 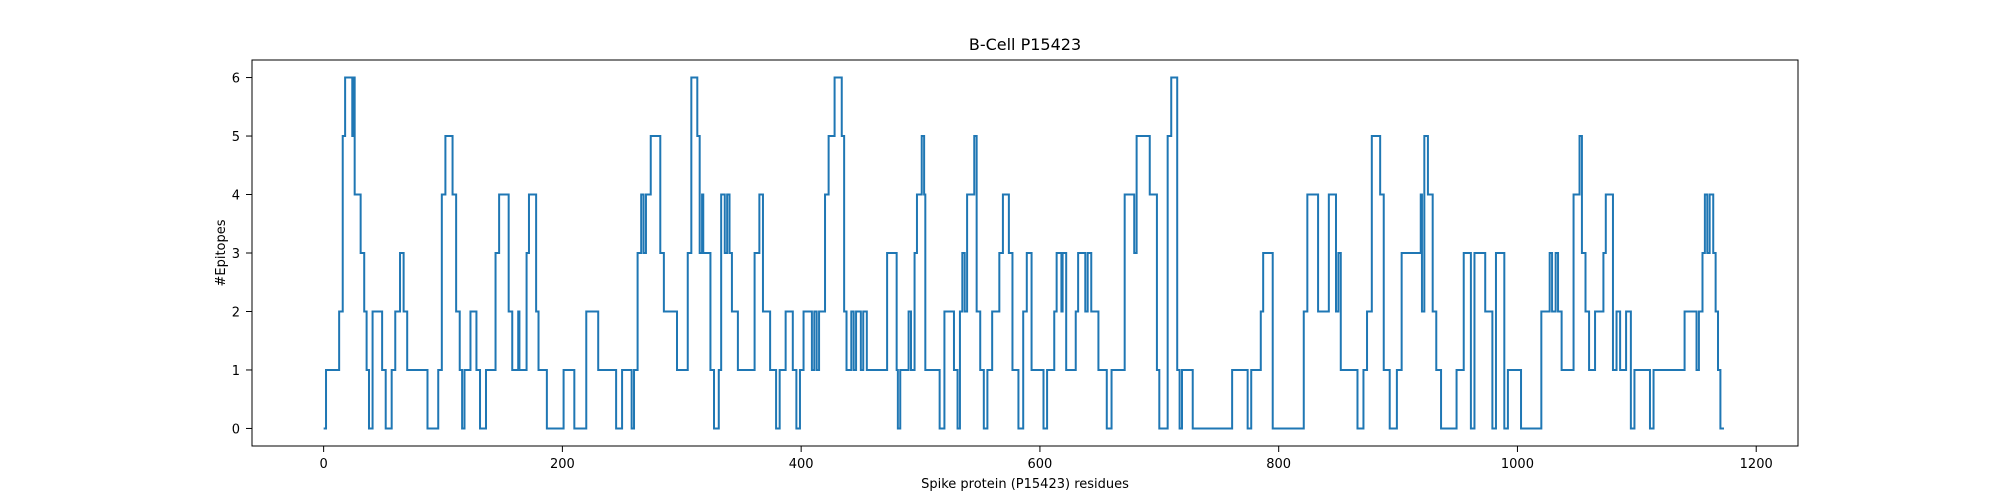 I want to click on x-tick-label: 1000, so click(x=1517, y=464).